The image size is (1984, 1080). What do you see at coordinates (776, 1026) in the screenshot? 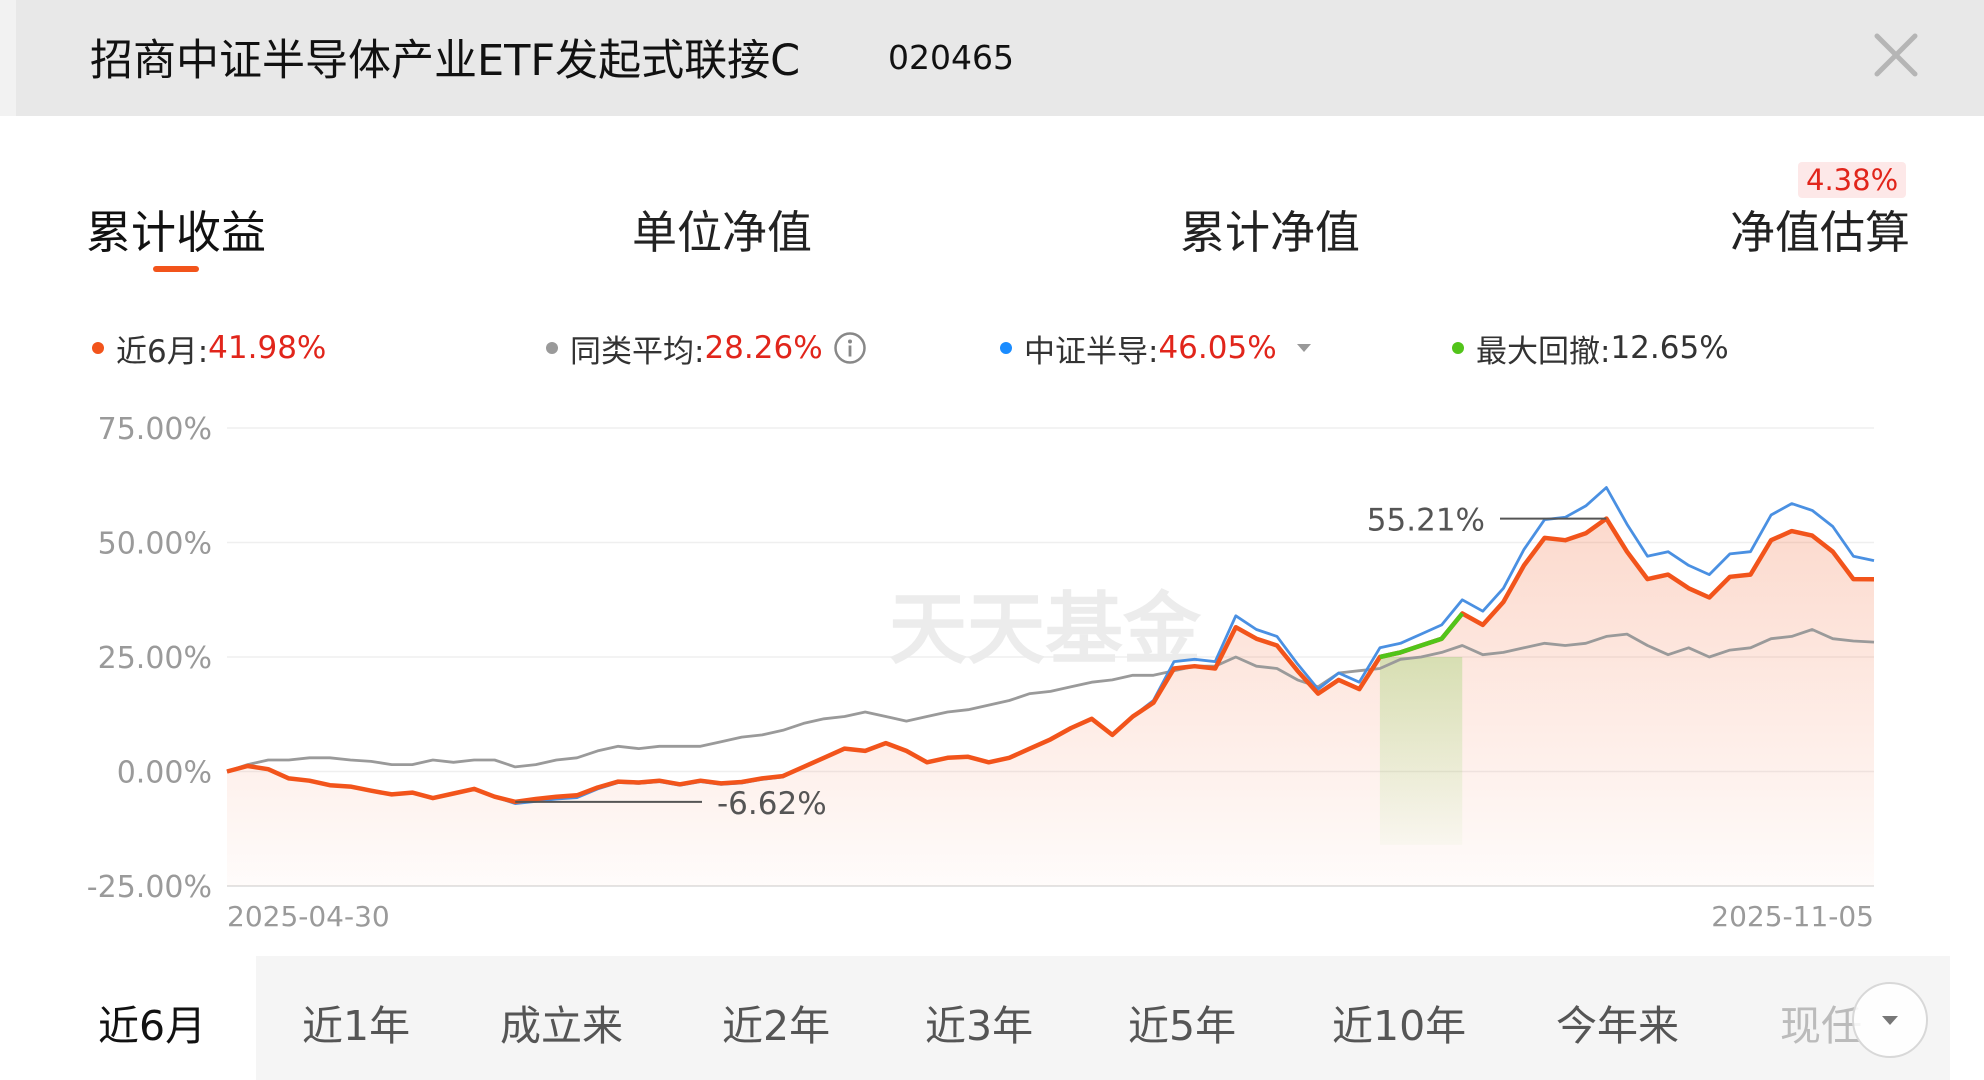
I see `period-2y: 近2年` at bounding box center [776, 1026].